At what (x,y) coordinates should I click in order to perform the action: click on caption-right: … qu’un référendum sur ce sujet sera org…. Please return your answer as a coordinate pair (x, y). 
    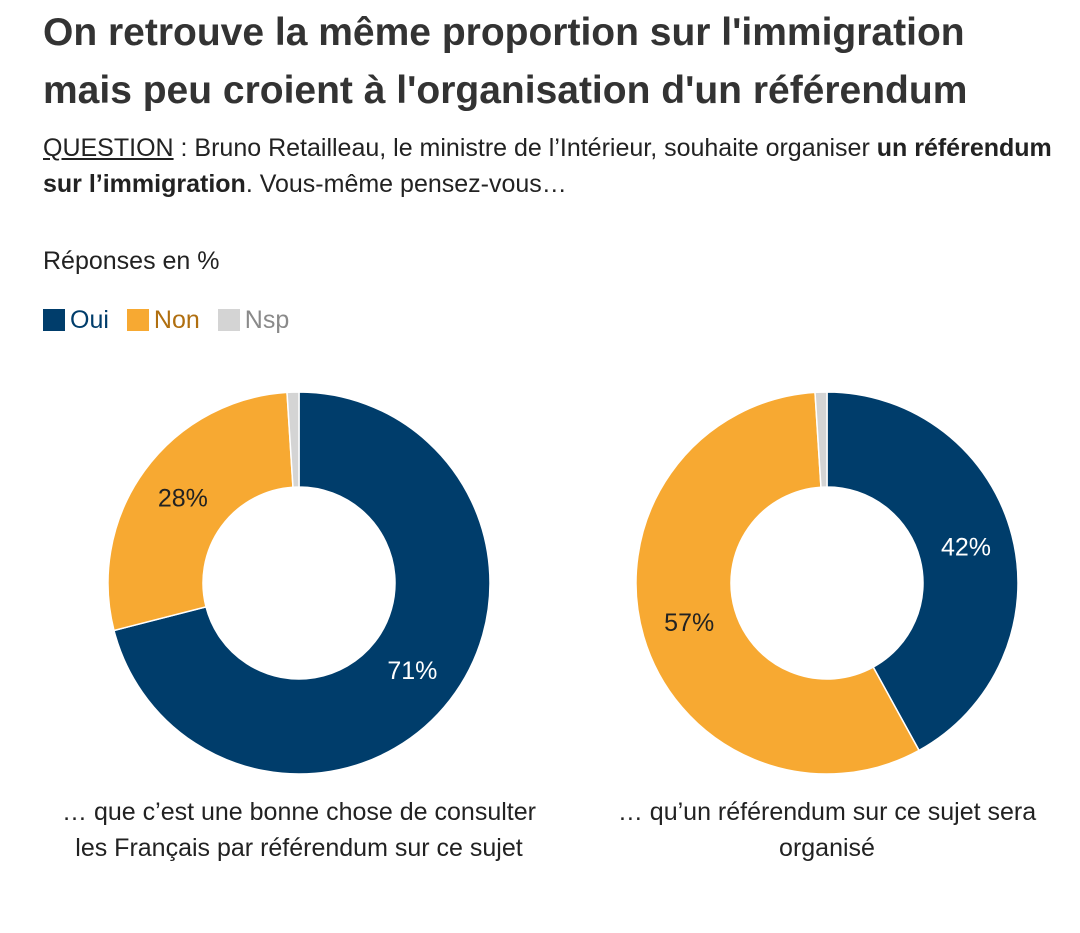
    Looking at the image, I should click on (827, 830).